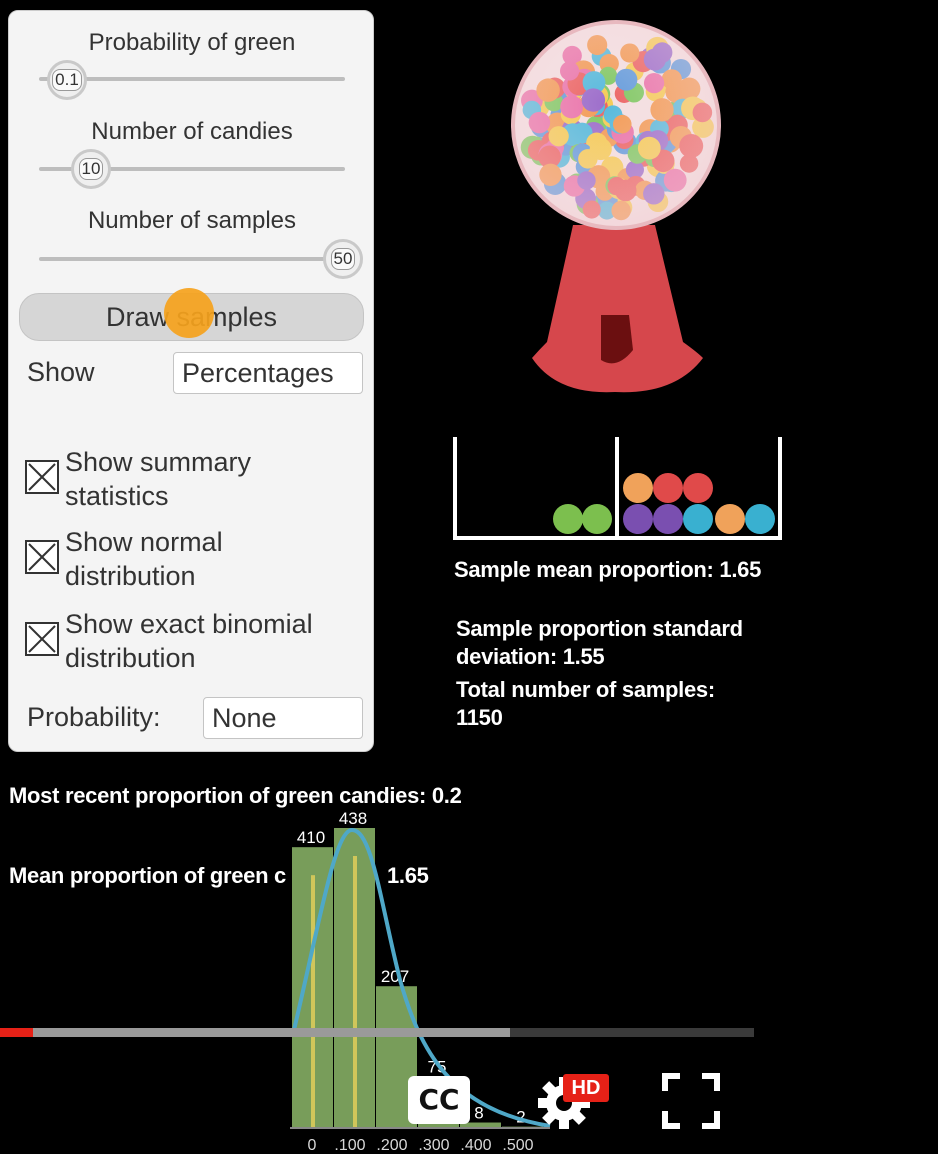  What do you see at coordinates (475, 1145) in the screenshot?
I see `x-tick-label: .400` at bounding box center [475, 1145].